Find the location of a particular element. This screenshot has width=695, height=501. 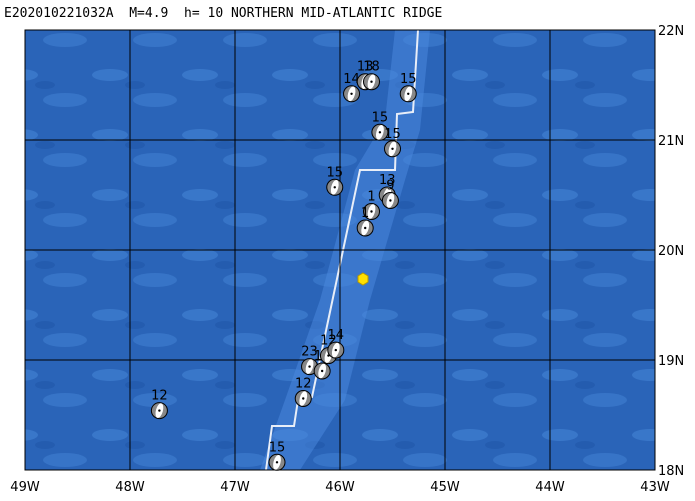

lon-label: 47W is located at coordinates (235, 487).